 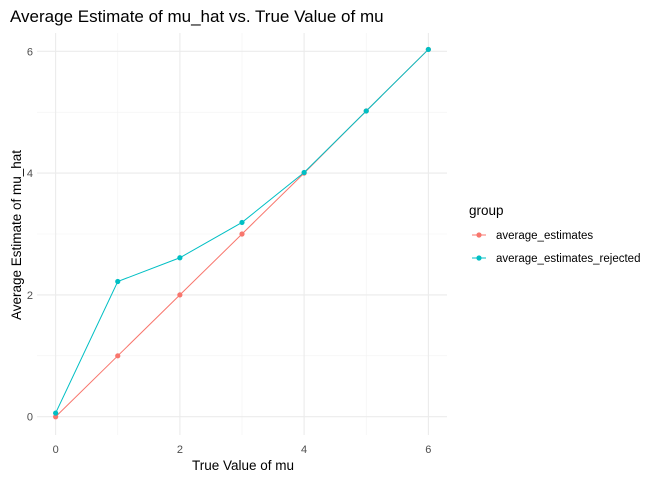 What do you see at coordinates (30, 296) in the screenshot?
I see `y-tick-label: 2` at bounding box center [30, 296].